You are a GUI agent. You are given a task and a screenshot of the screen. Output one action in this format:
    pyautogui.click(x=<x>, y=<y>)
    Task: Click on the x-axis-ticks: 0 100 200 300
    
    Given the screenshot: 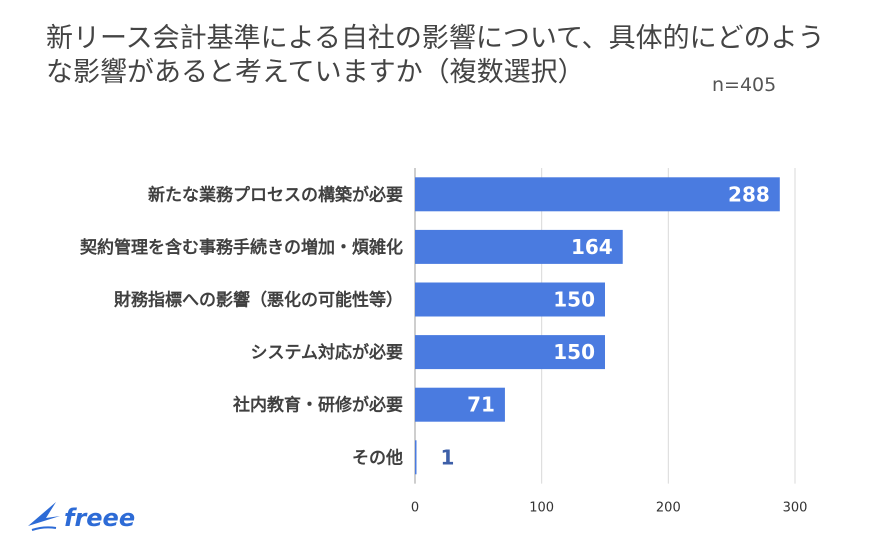 What is the action you would take?
    pyautogui.click(x=609, y=508)
    